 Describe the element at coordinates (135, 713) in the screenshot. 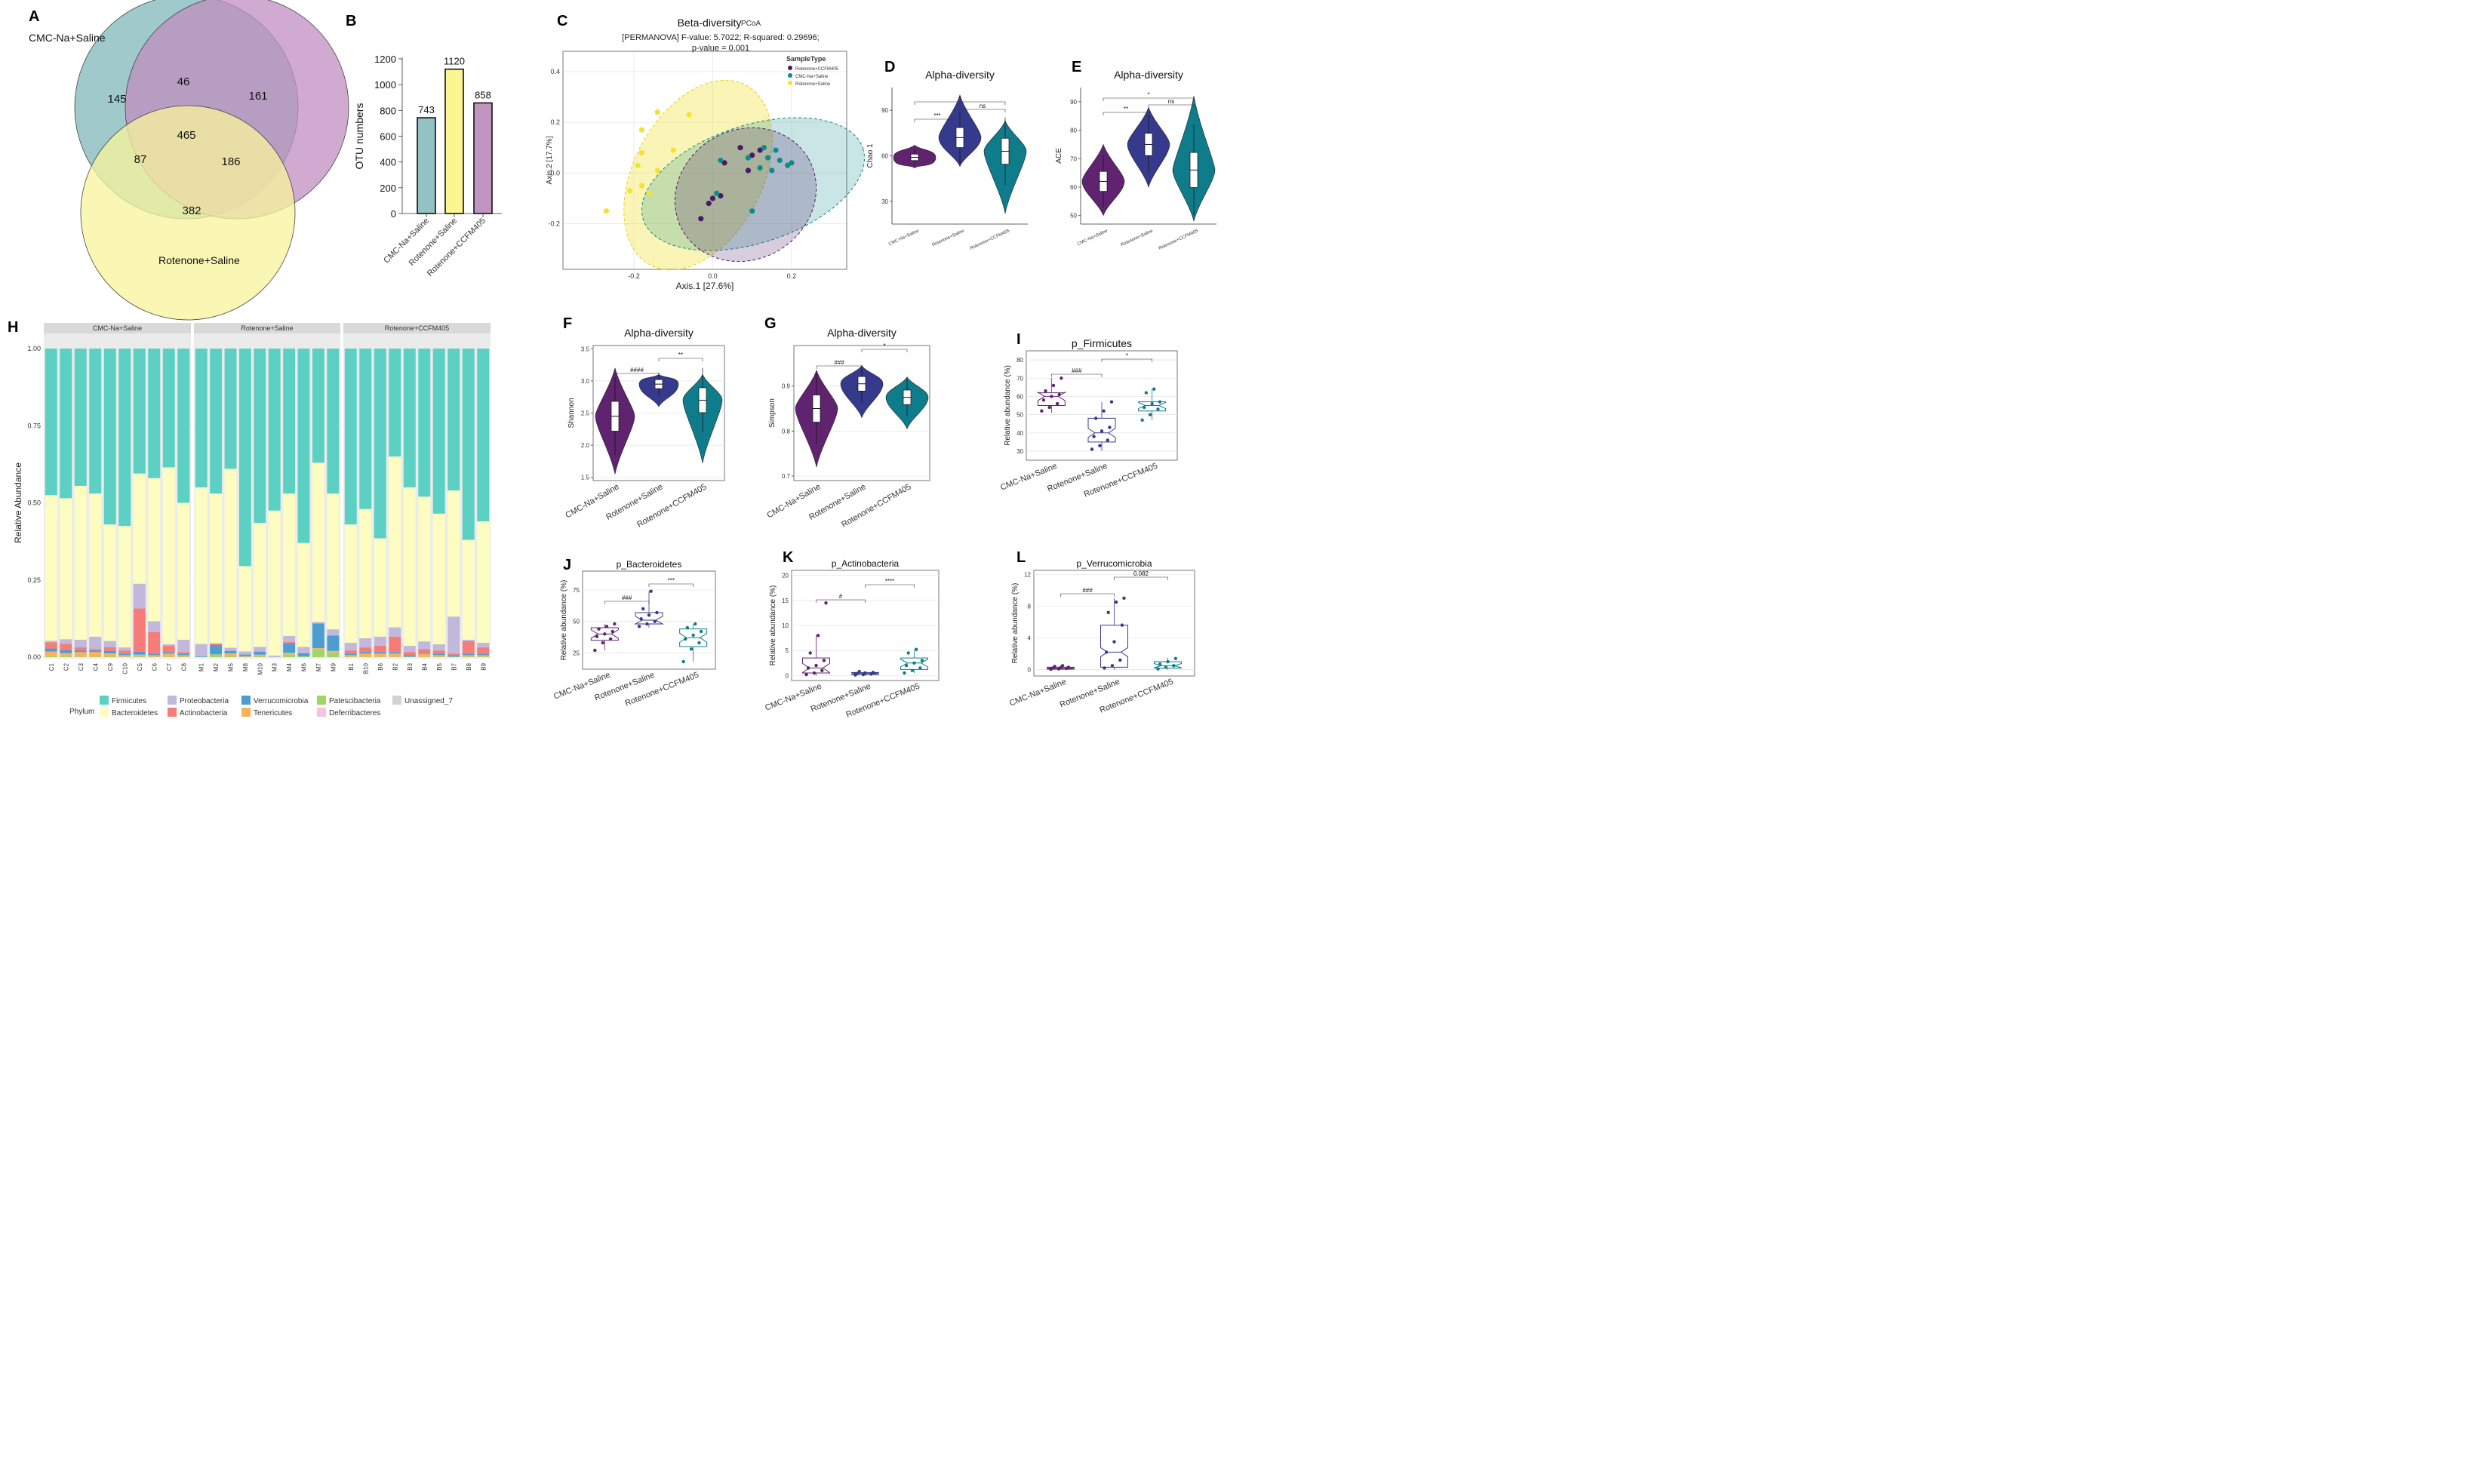

I see `h-legend-label: Bacteroidetes` at that location.